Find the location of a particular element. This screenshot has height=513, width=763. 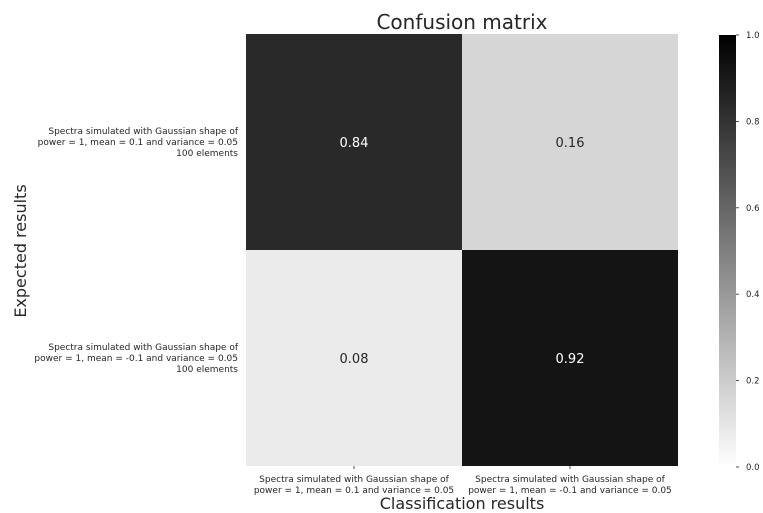

cell-value-label: 0.84 is located at coordinates (354, 143).